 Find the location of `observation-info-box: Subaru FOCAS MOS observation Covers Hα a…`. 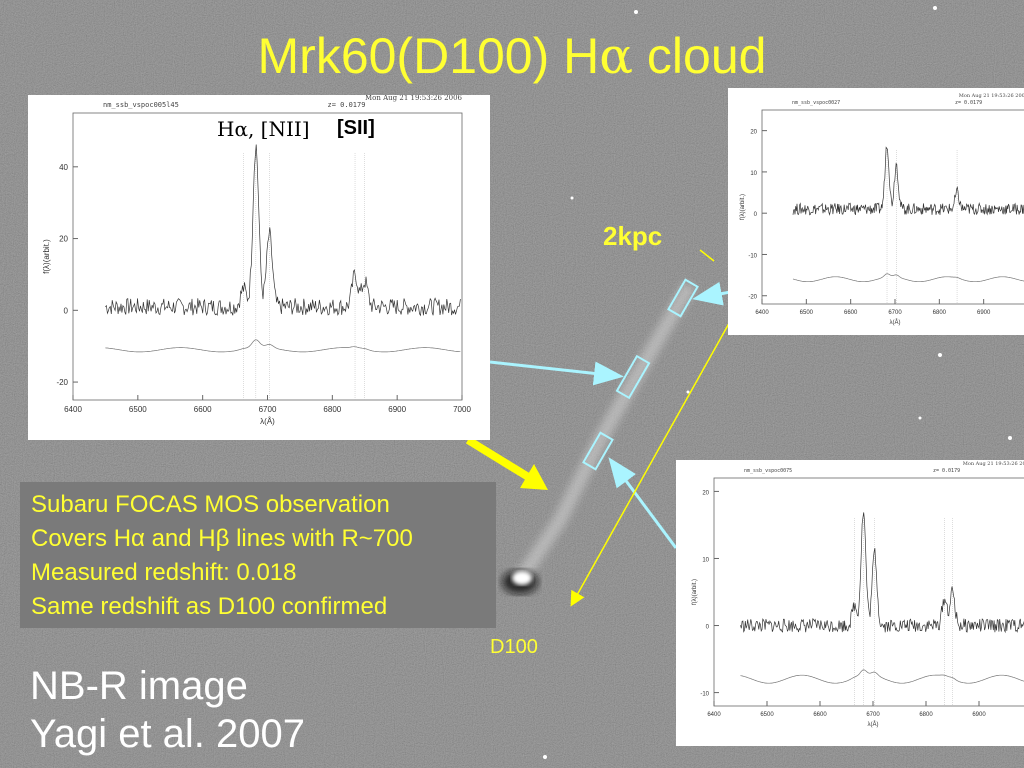

observation-info-box: Subaru FOCAS MOS observation Covers Hα a… is located at coordinates (258, 555).